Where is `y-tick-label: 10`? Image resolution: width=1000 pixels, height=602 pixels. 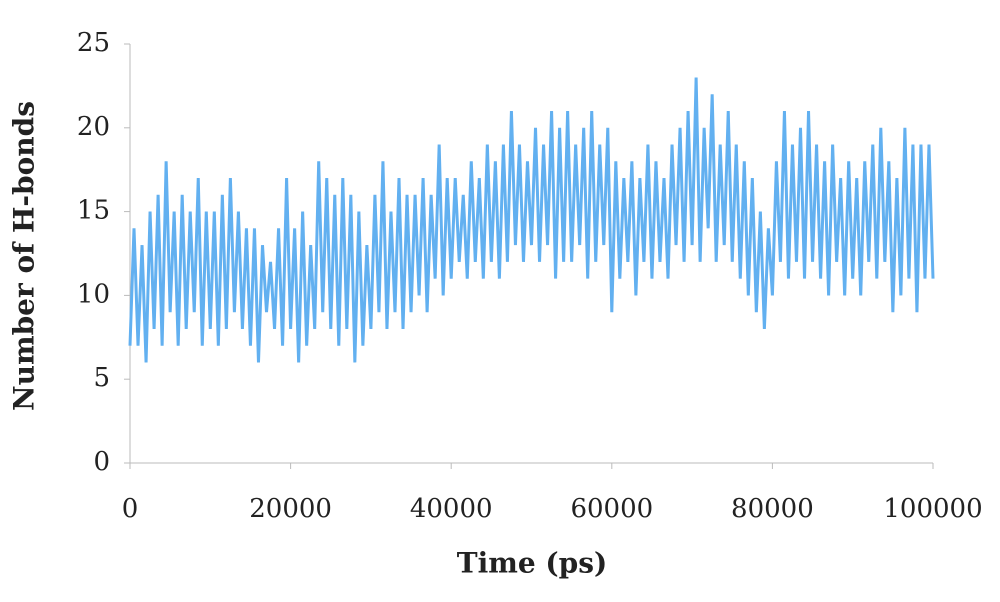
y-tick-label: 10 is located at coordinates (93, 294).